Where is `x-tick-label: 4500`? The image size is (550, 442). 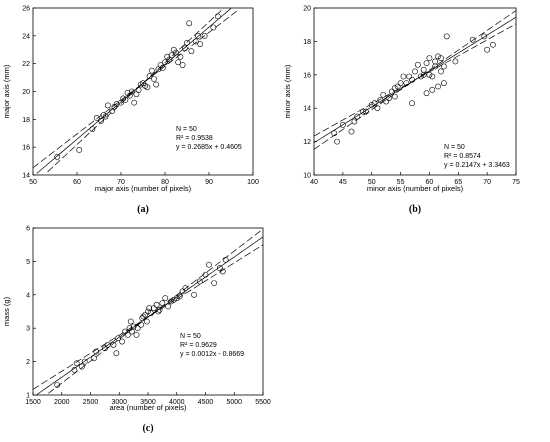
x-tick-label: 4500 is located at coordinates (206, 402).